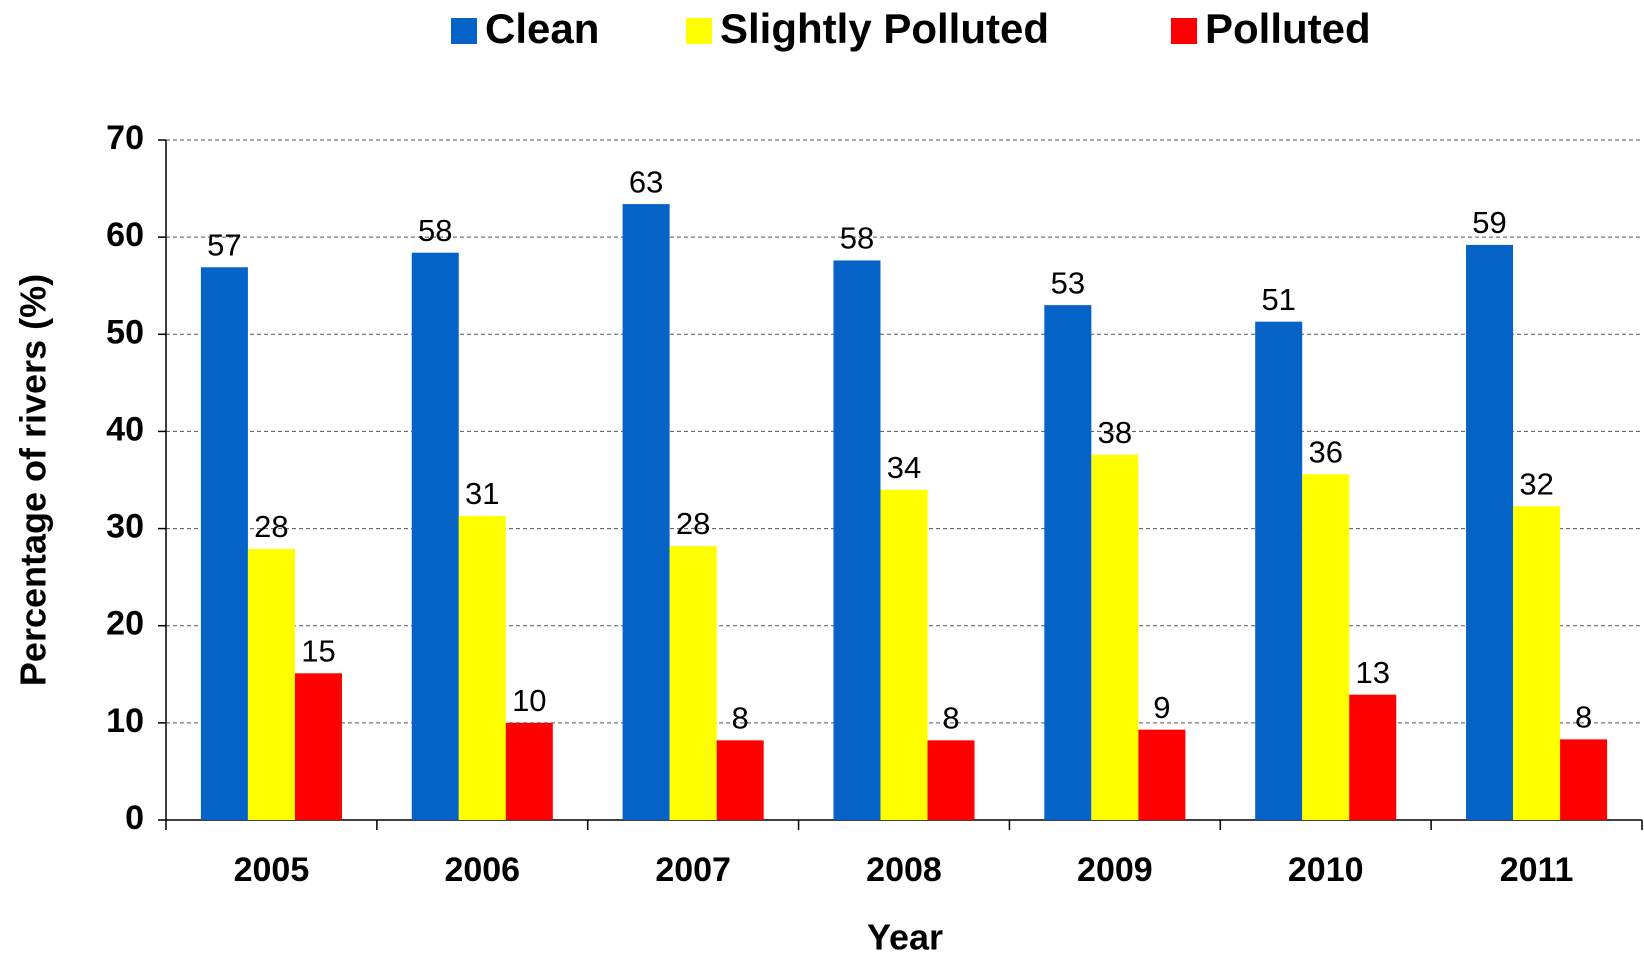 This screenshot has width=1644, height=970. Describe the element at coordinates (542, 28) in the screenshot. I see `legend-label: Clean` at that location.